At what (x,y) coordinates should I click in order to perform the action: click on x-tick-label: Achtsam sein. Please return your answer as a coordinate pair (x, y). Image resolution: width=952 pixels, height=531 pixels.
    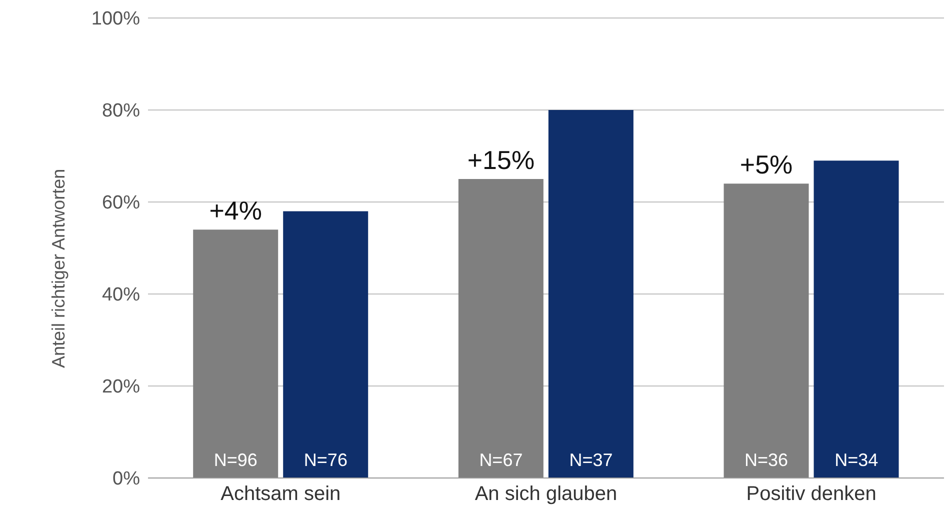
    Looking at the image, I should click on (280, 494).